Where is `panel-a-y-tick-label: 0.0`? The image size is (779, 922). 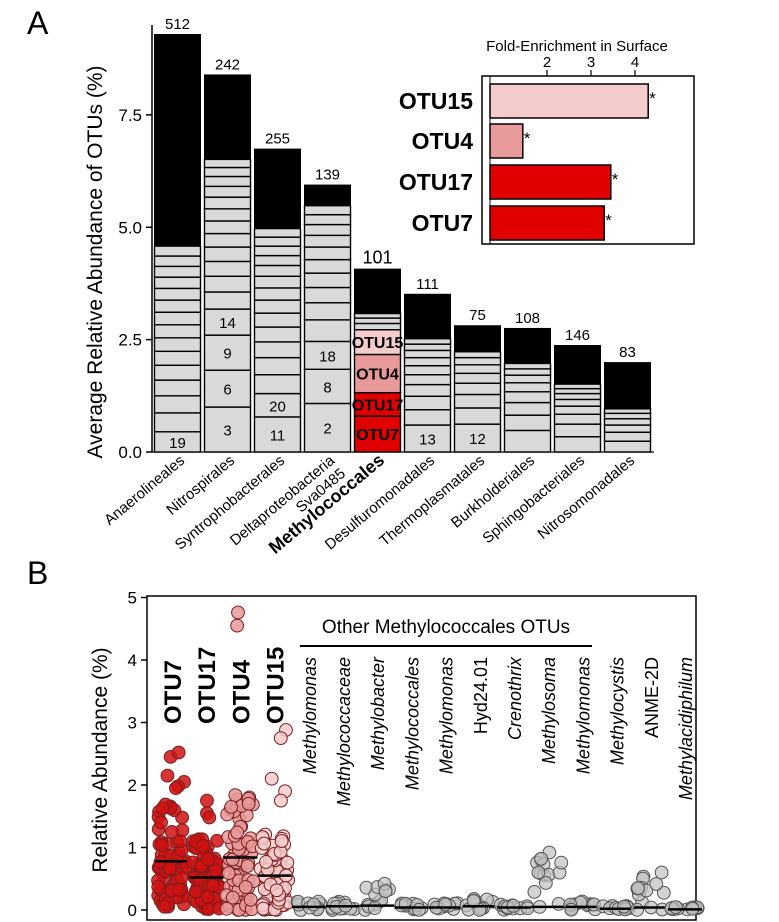
panel-a-y-tick-label: 0.0 is located at coordinates (130, 452).